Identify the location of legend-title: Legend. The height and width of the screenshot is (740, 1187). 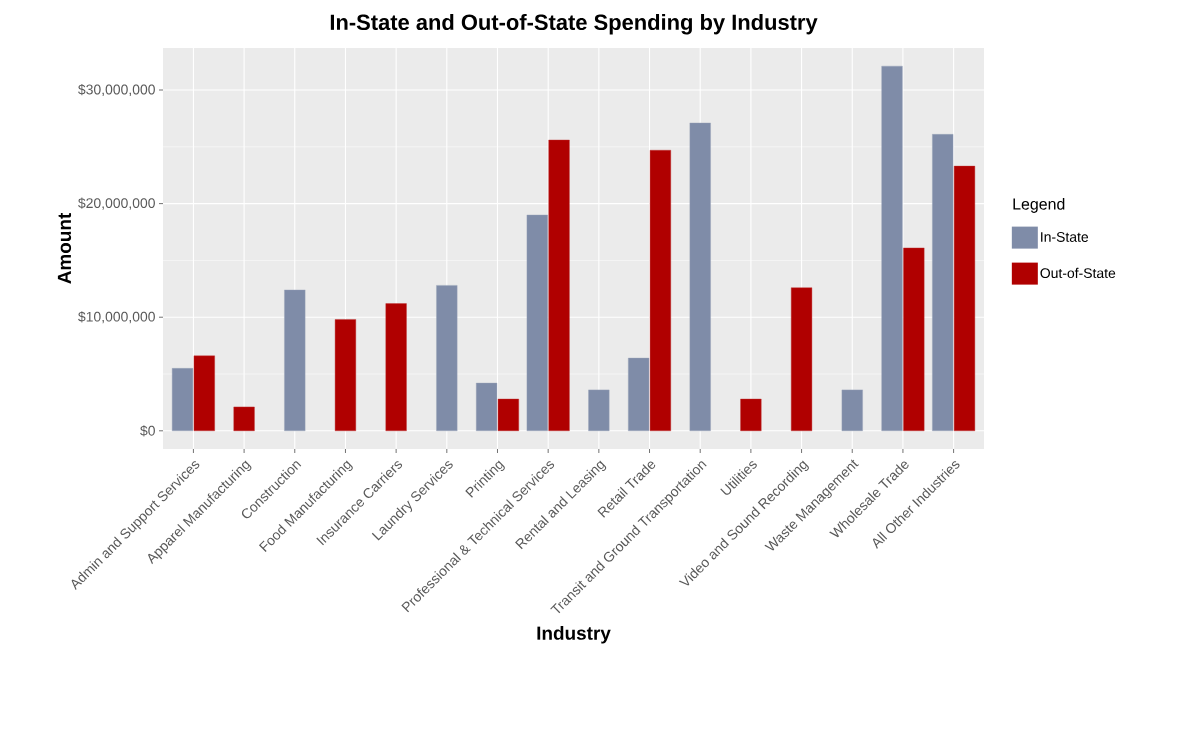
(1039, 205).